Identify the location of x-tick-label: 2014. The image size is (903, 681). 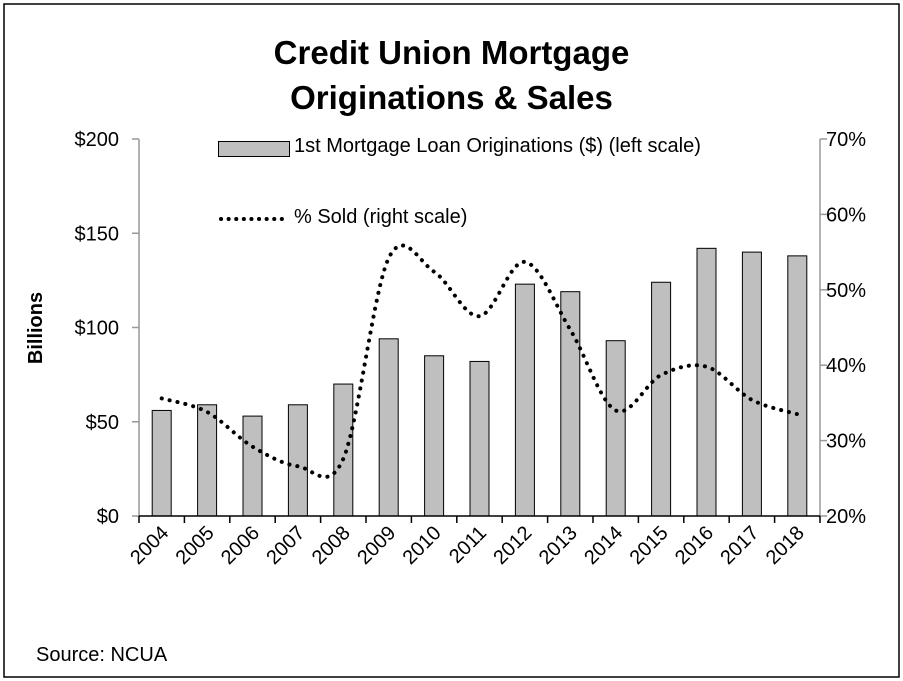
(603, 545).